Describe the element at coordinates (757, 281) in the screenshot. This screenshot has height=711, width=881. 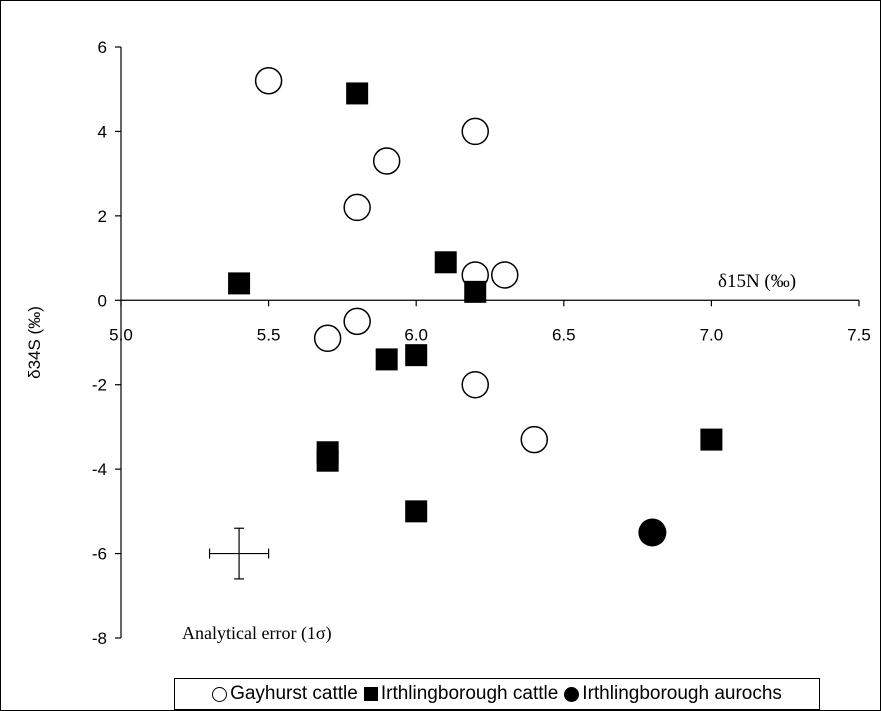
I see `x-axis-label: δ15N (‰)` at that location.